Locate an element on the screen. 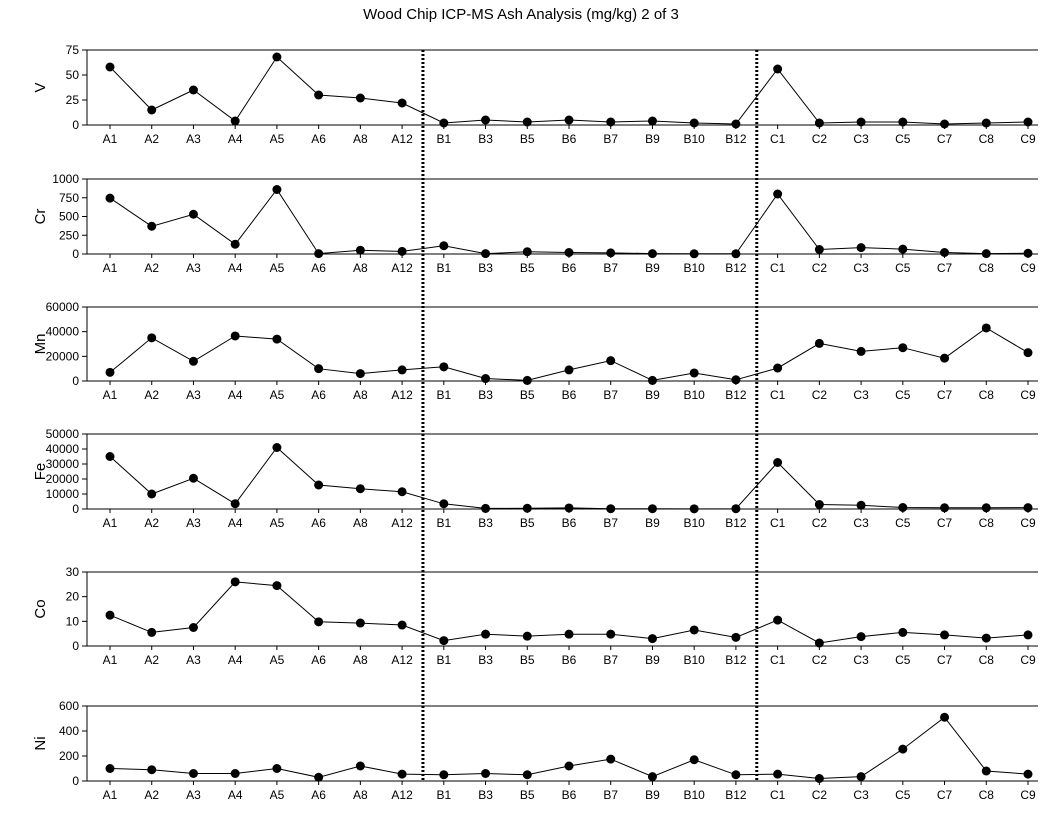 The image size is (1042, 813). y-axis-label: Ni is located at coordinates (40, 743).